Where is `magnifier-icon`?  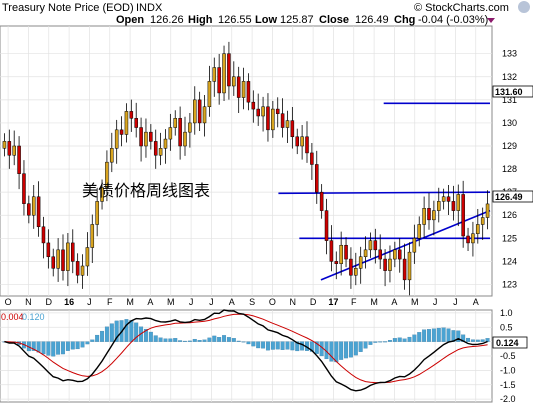
magnifier-icon is located at coordinates (524, 7).